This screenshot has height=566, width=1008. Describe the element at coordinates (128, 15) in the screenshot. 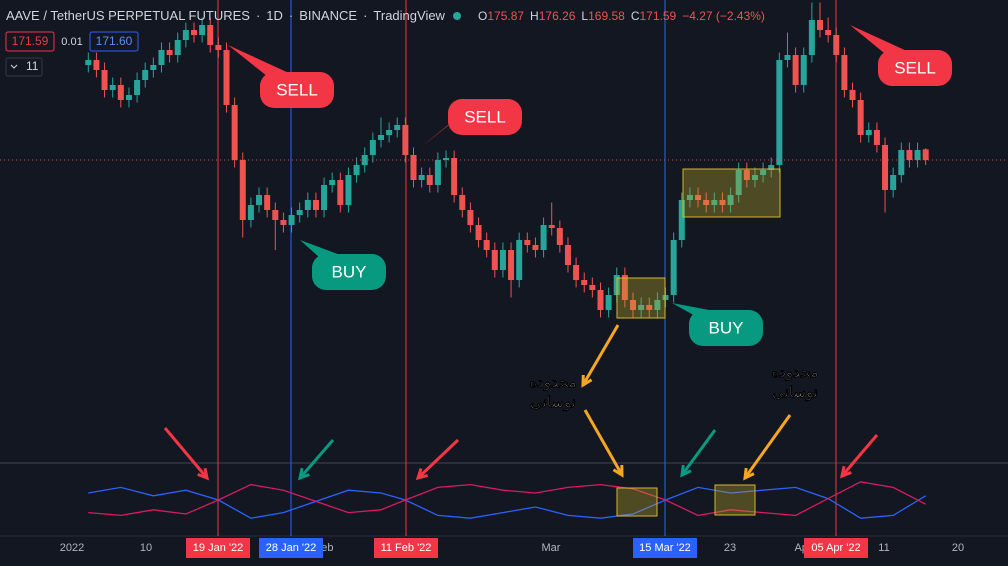

I see `symbol: AAVE / TetherUS PERPETUAL FUTURES` at that location.